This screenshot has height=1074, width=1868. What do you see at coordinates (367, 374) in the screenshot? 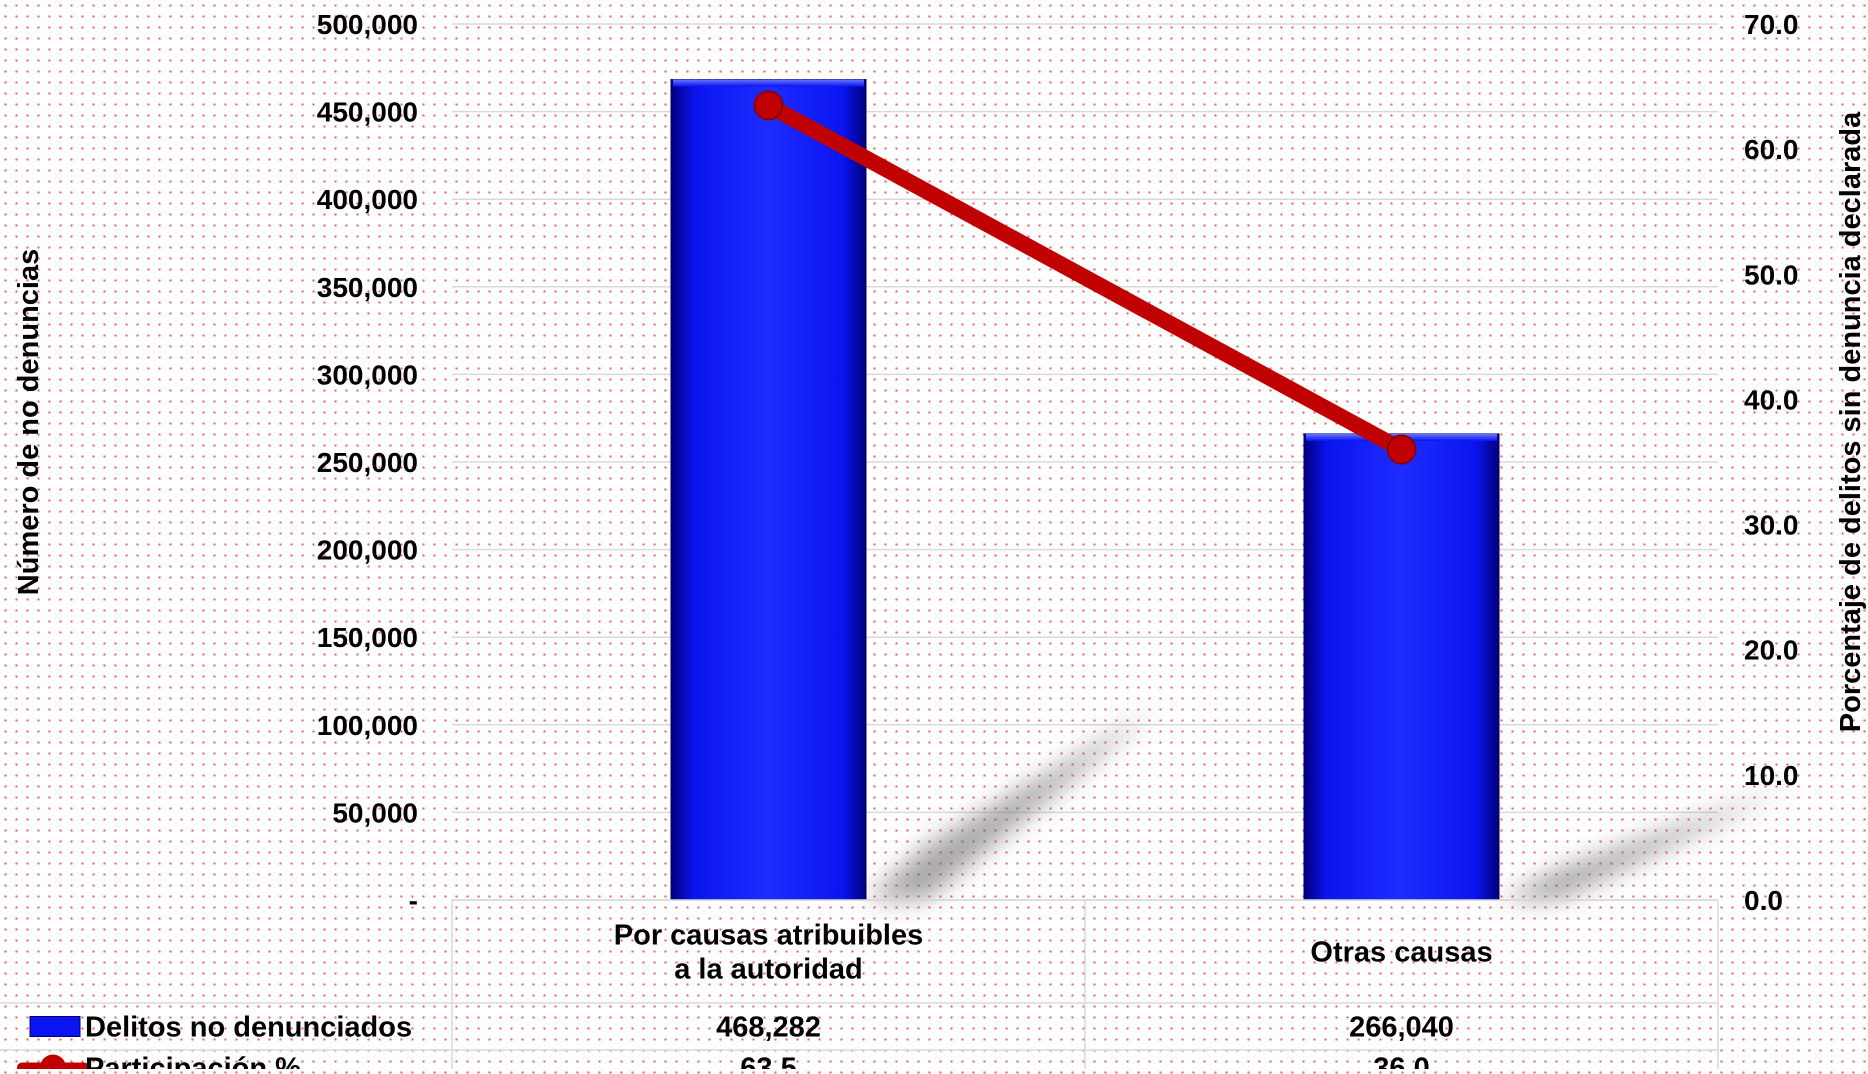
I see `y-tick-label: 300,000` at bounding box center [367, 374].